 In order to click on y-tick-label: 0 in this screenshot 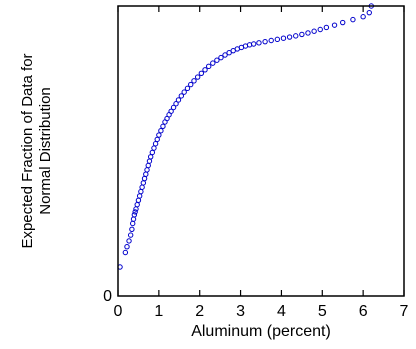, I will do `click(107, 296)`.